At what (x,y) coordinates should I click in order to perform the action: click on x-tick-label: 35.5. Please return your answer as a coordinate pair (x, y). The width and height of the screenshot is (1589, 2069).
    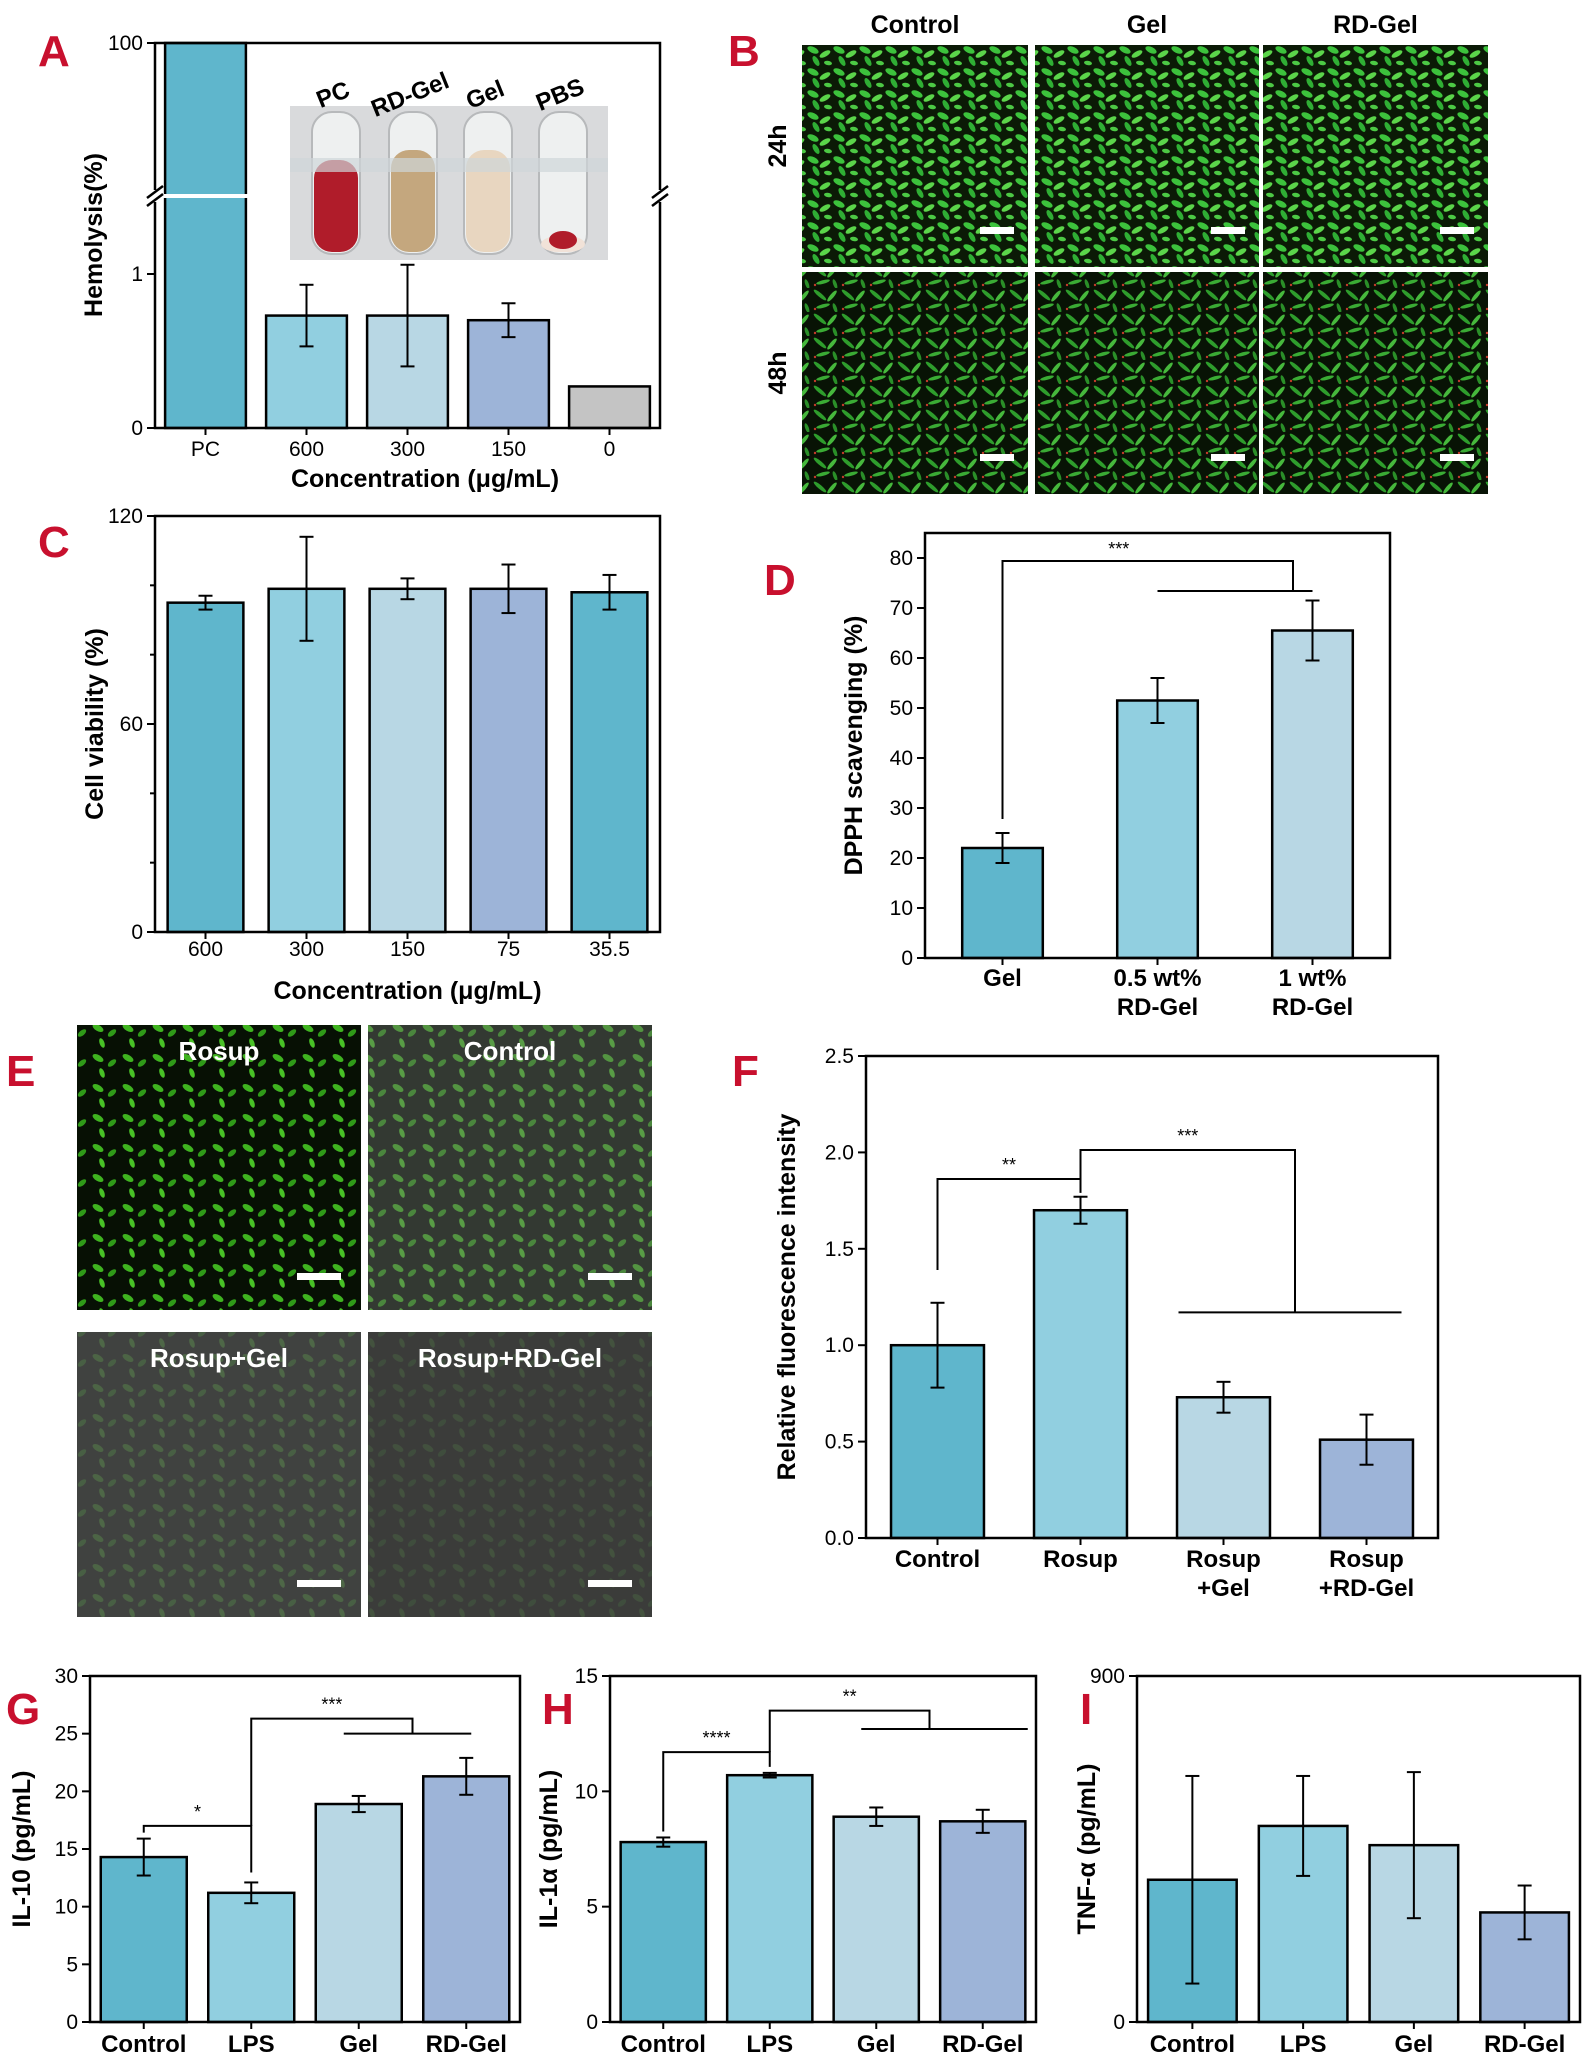
    Looking at the image, I should click on (609, 949).